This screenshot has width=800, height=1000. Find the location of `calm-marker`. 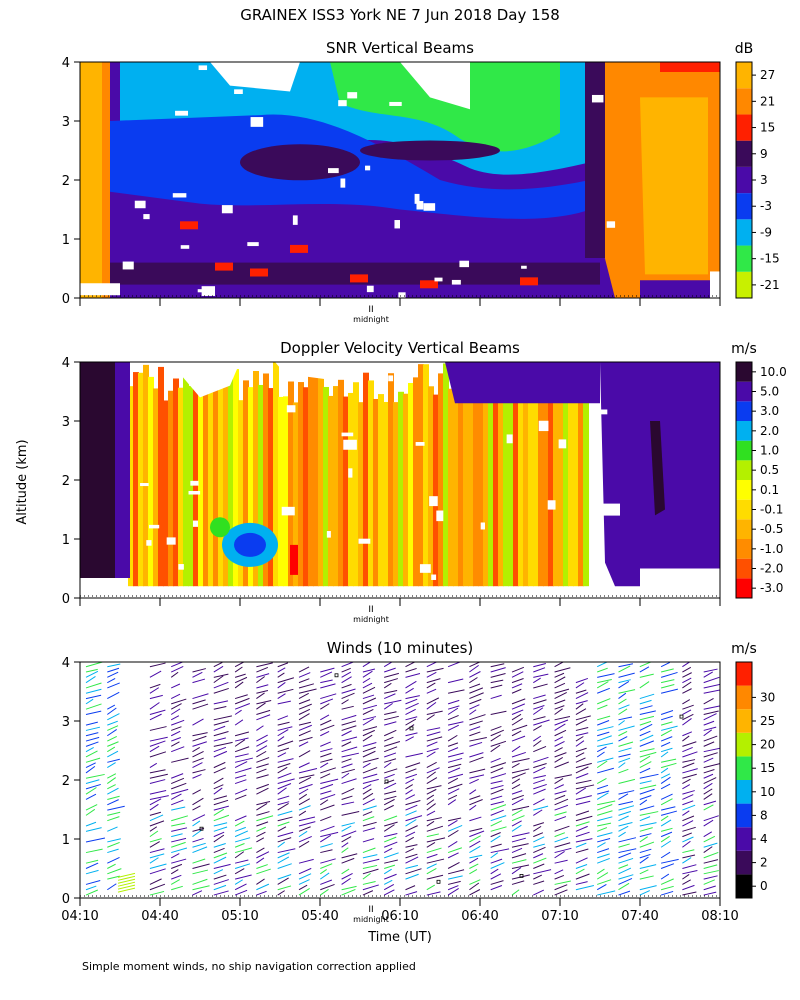

calm-marker is located at coordinates (336, 675).